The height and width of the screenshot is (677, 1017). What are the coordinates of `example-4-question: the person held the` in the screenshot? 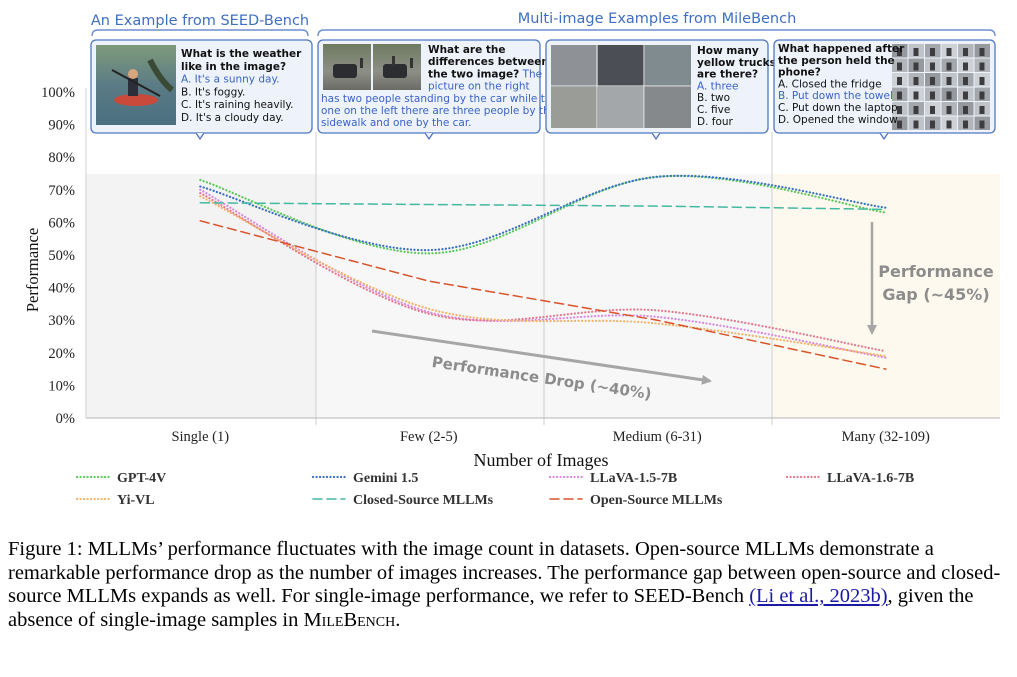 It's located at (836, 61).